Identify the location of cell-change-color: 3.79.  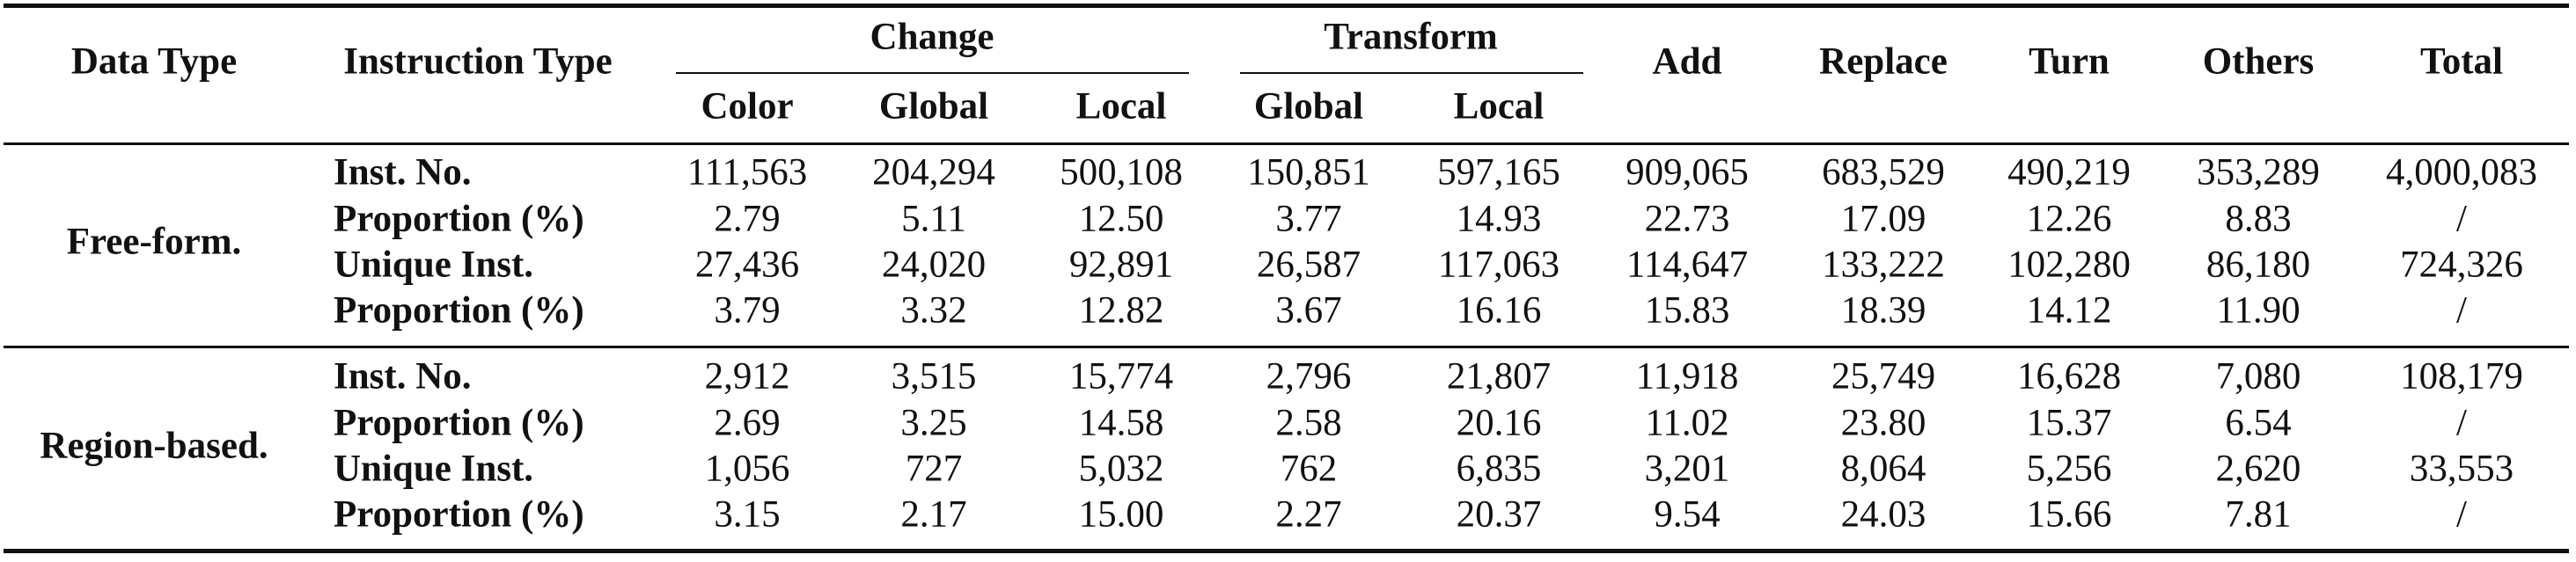
(747, 311).